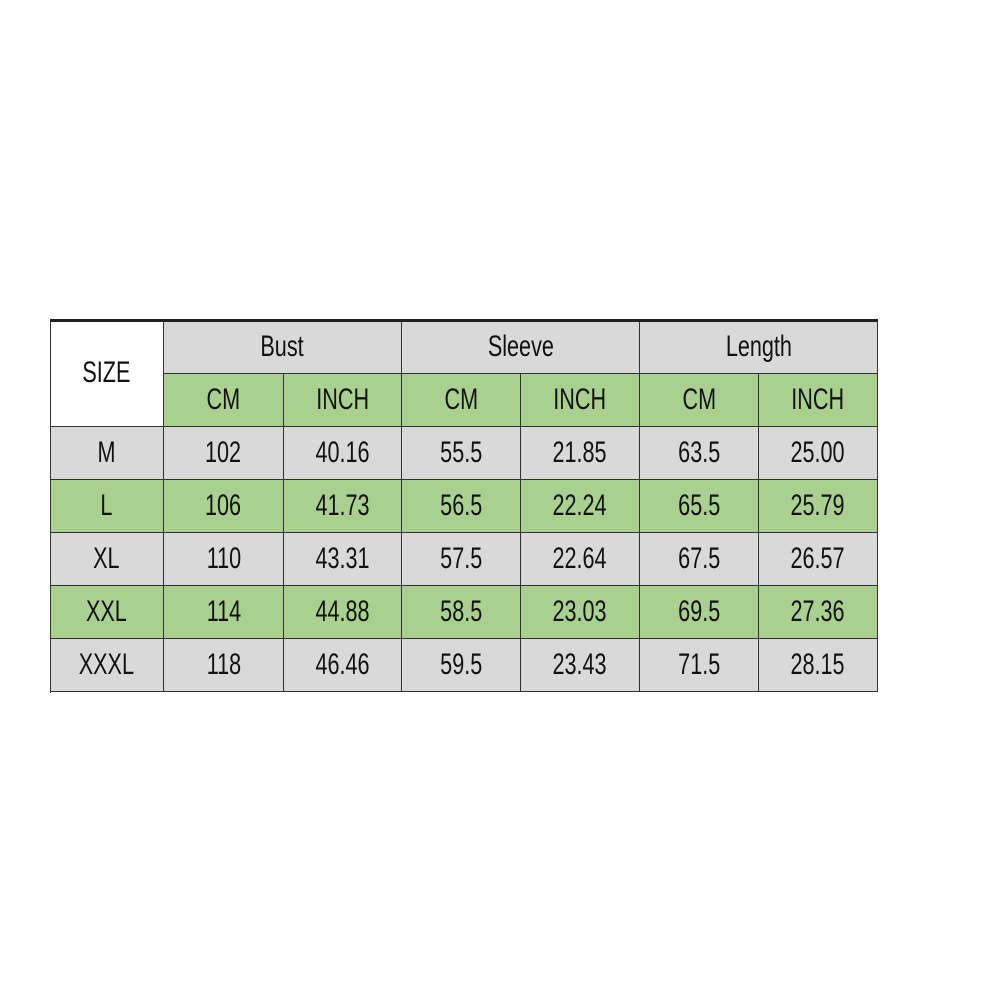 The image size is (1000, 1000). I want to click on cell-text: 63.5, so click(699, 452).